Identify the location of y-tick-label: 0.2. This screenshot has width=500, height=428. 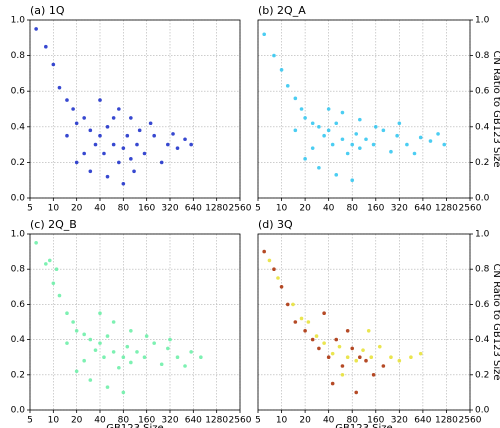
(482, 163).